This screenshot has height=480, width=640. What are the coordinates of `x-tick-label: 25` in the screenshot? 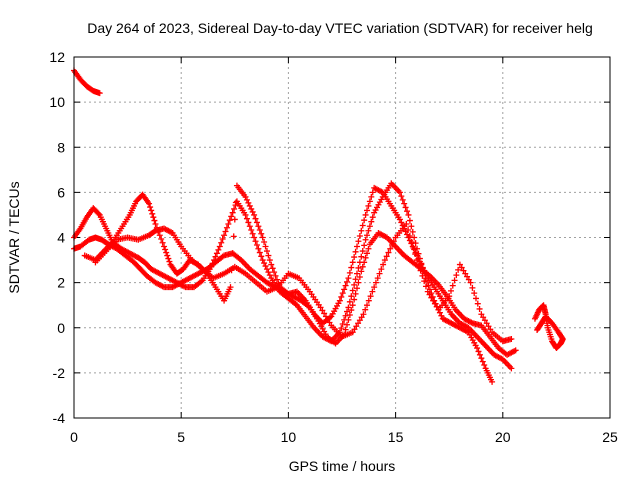 It's located at (610, 437).